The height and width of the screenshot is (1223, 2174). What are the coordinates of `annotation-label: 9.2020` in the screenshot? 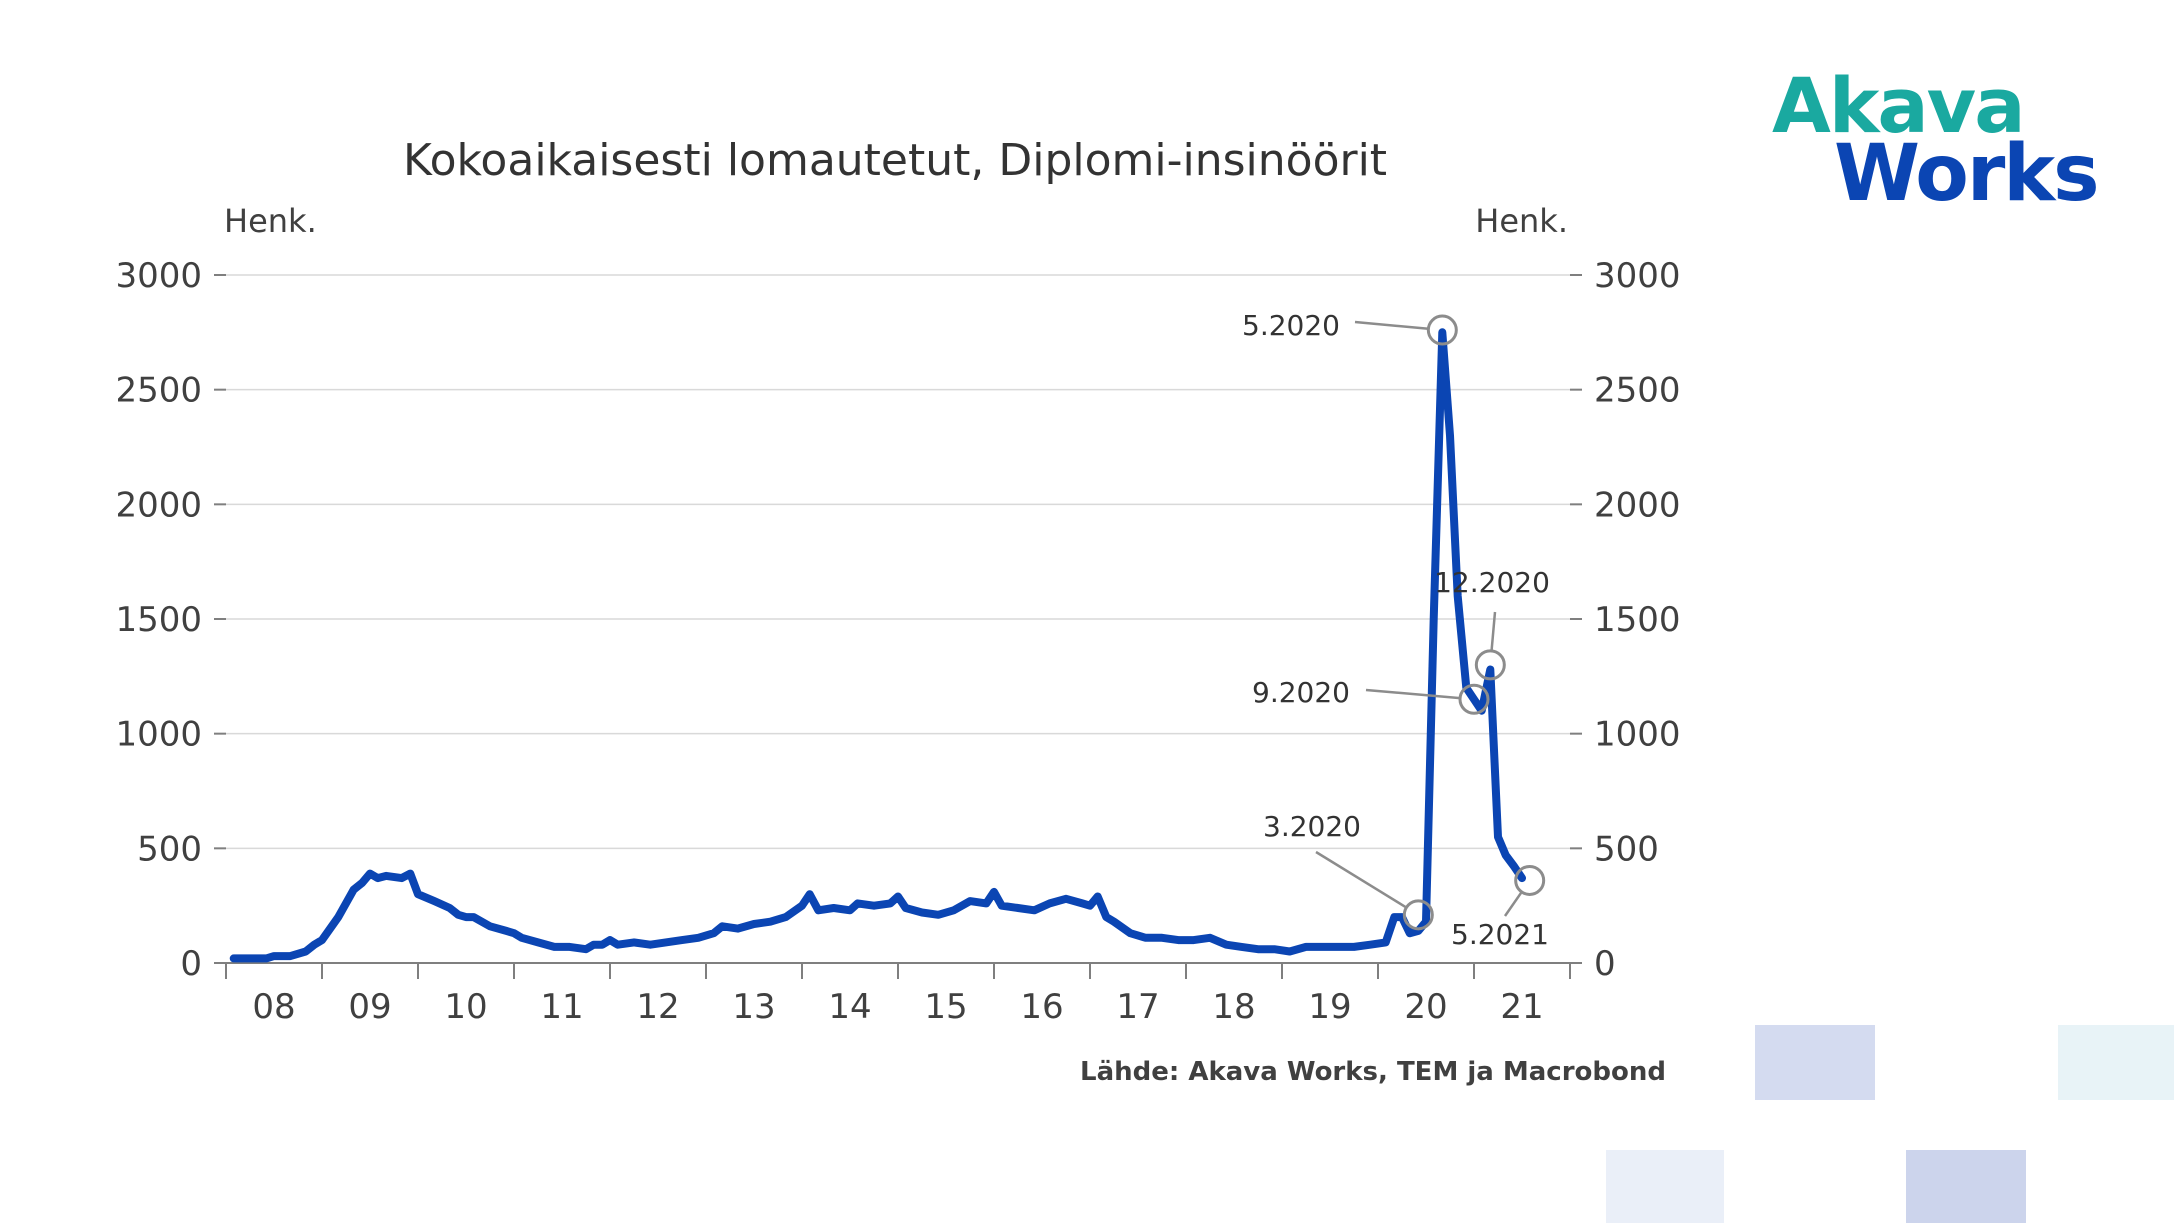 It's located at (1301, 692).